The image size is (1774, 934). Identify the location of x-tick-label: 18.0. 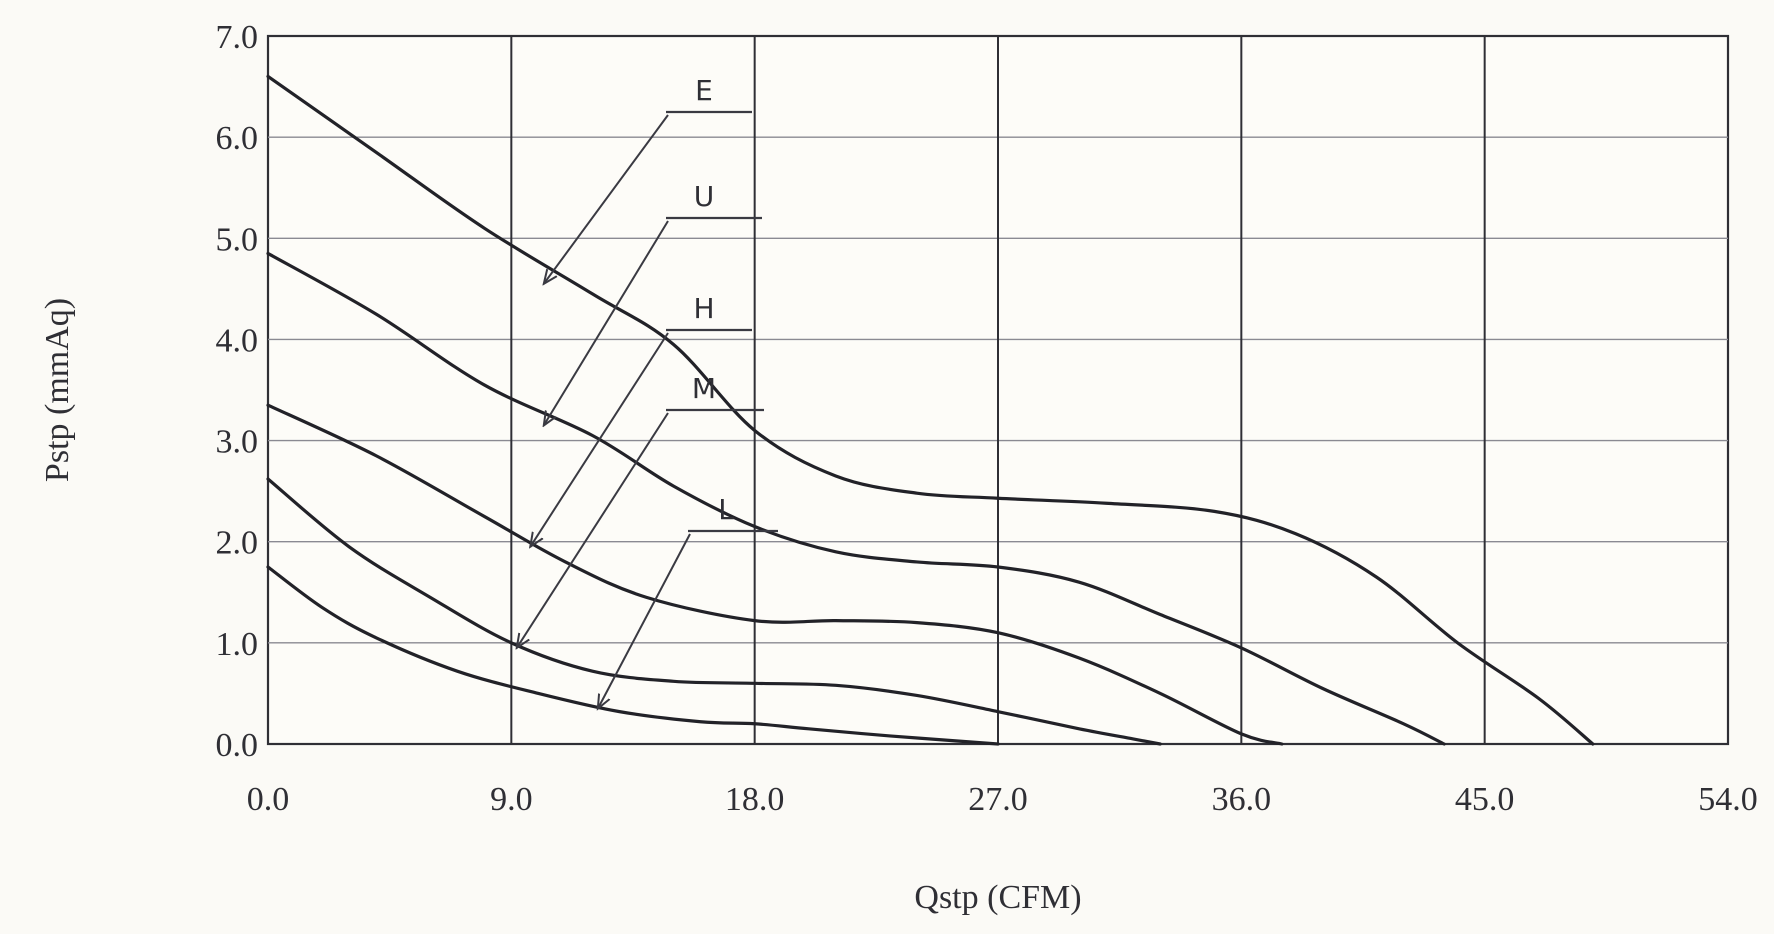
(755, 799).